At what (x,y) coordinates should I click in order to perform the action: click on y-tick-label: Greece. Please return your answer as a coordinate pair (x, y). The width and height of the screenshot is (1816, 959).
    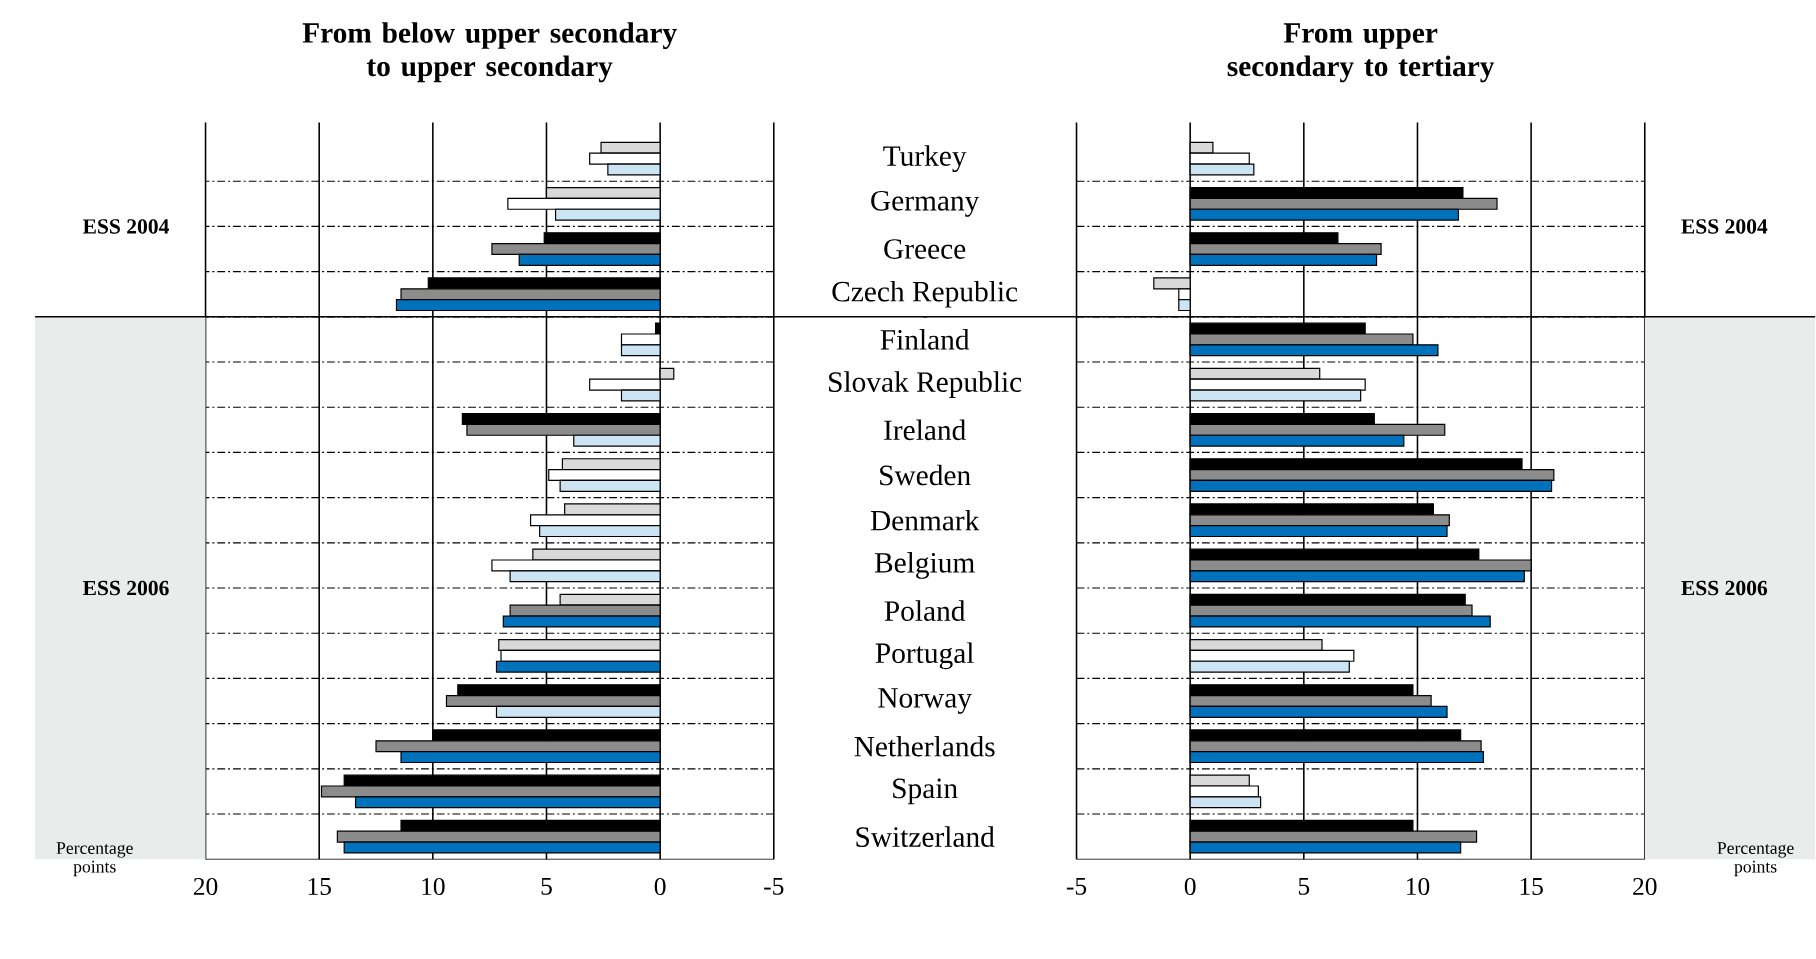
    Looking at the image, I should click on (925, 249).